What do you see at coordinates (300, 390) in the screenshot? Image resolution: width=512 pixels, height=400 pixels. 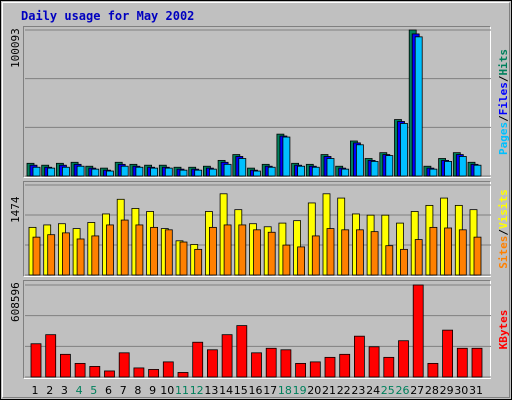 I see `x-tick-label-19: 19` at bounding box center [300, 390].